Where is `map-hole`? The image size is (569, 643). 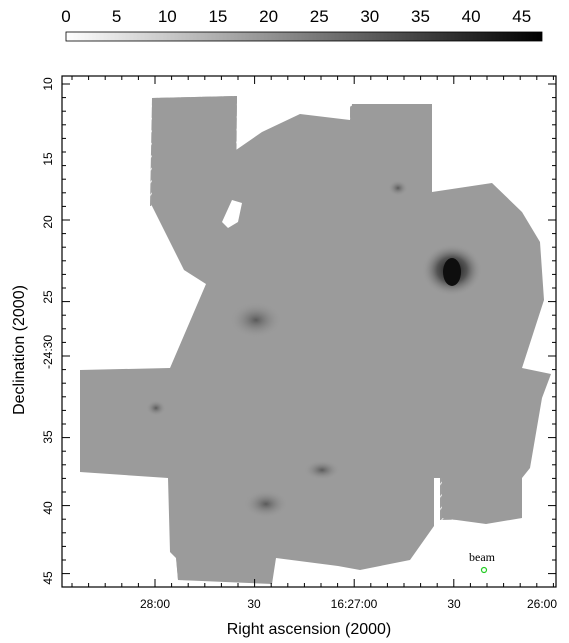
map-hole is located at coordinates (232, 214).